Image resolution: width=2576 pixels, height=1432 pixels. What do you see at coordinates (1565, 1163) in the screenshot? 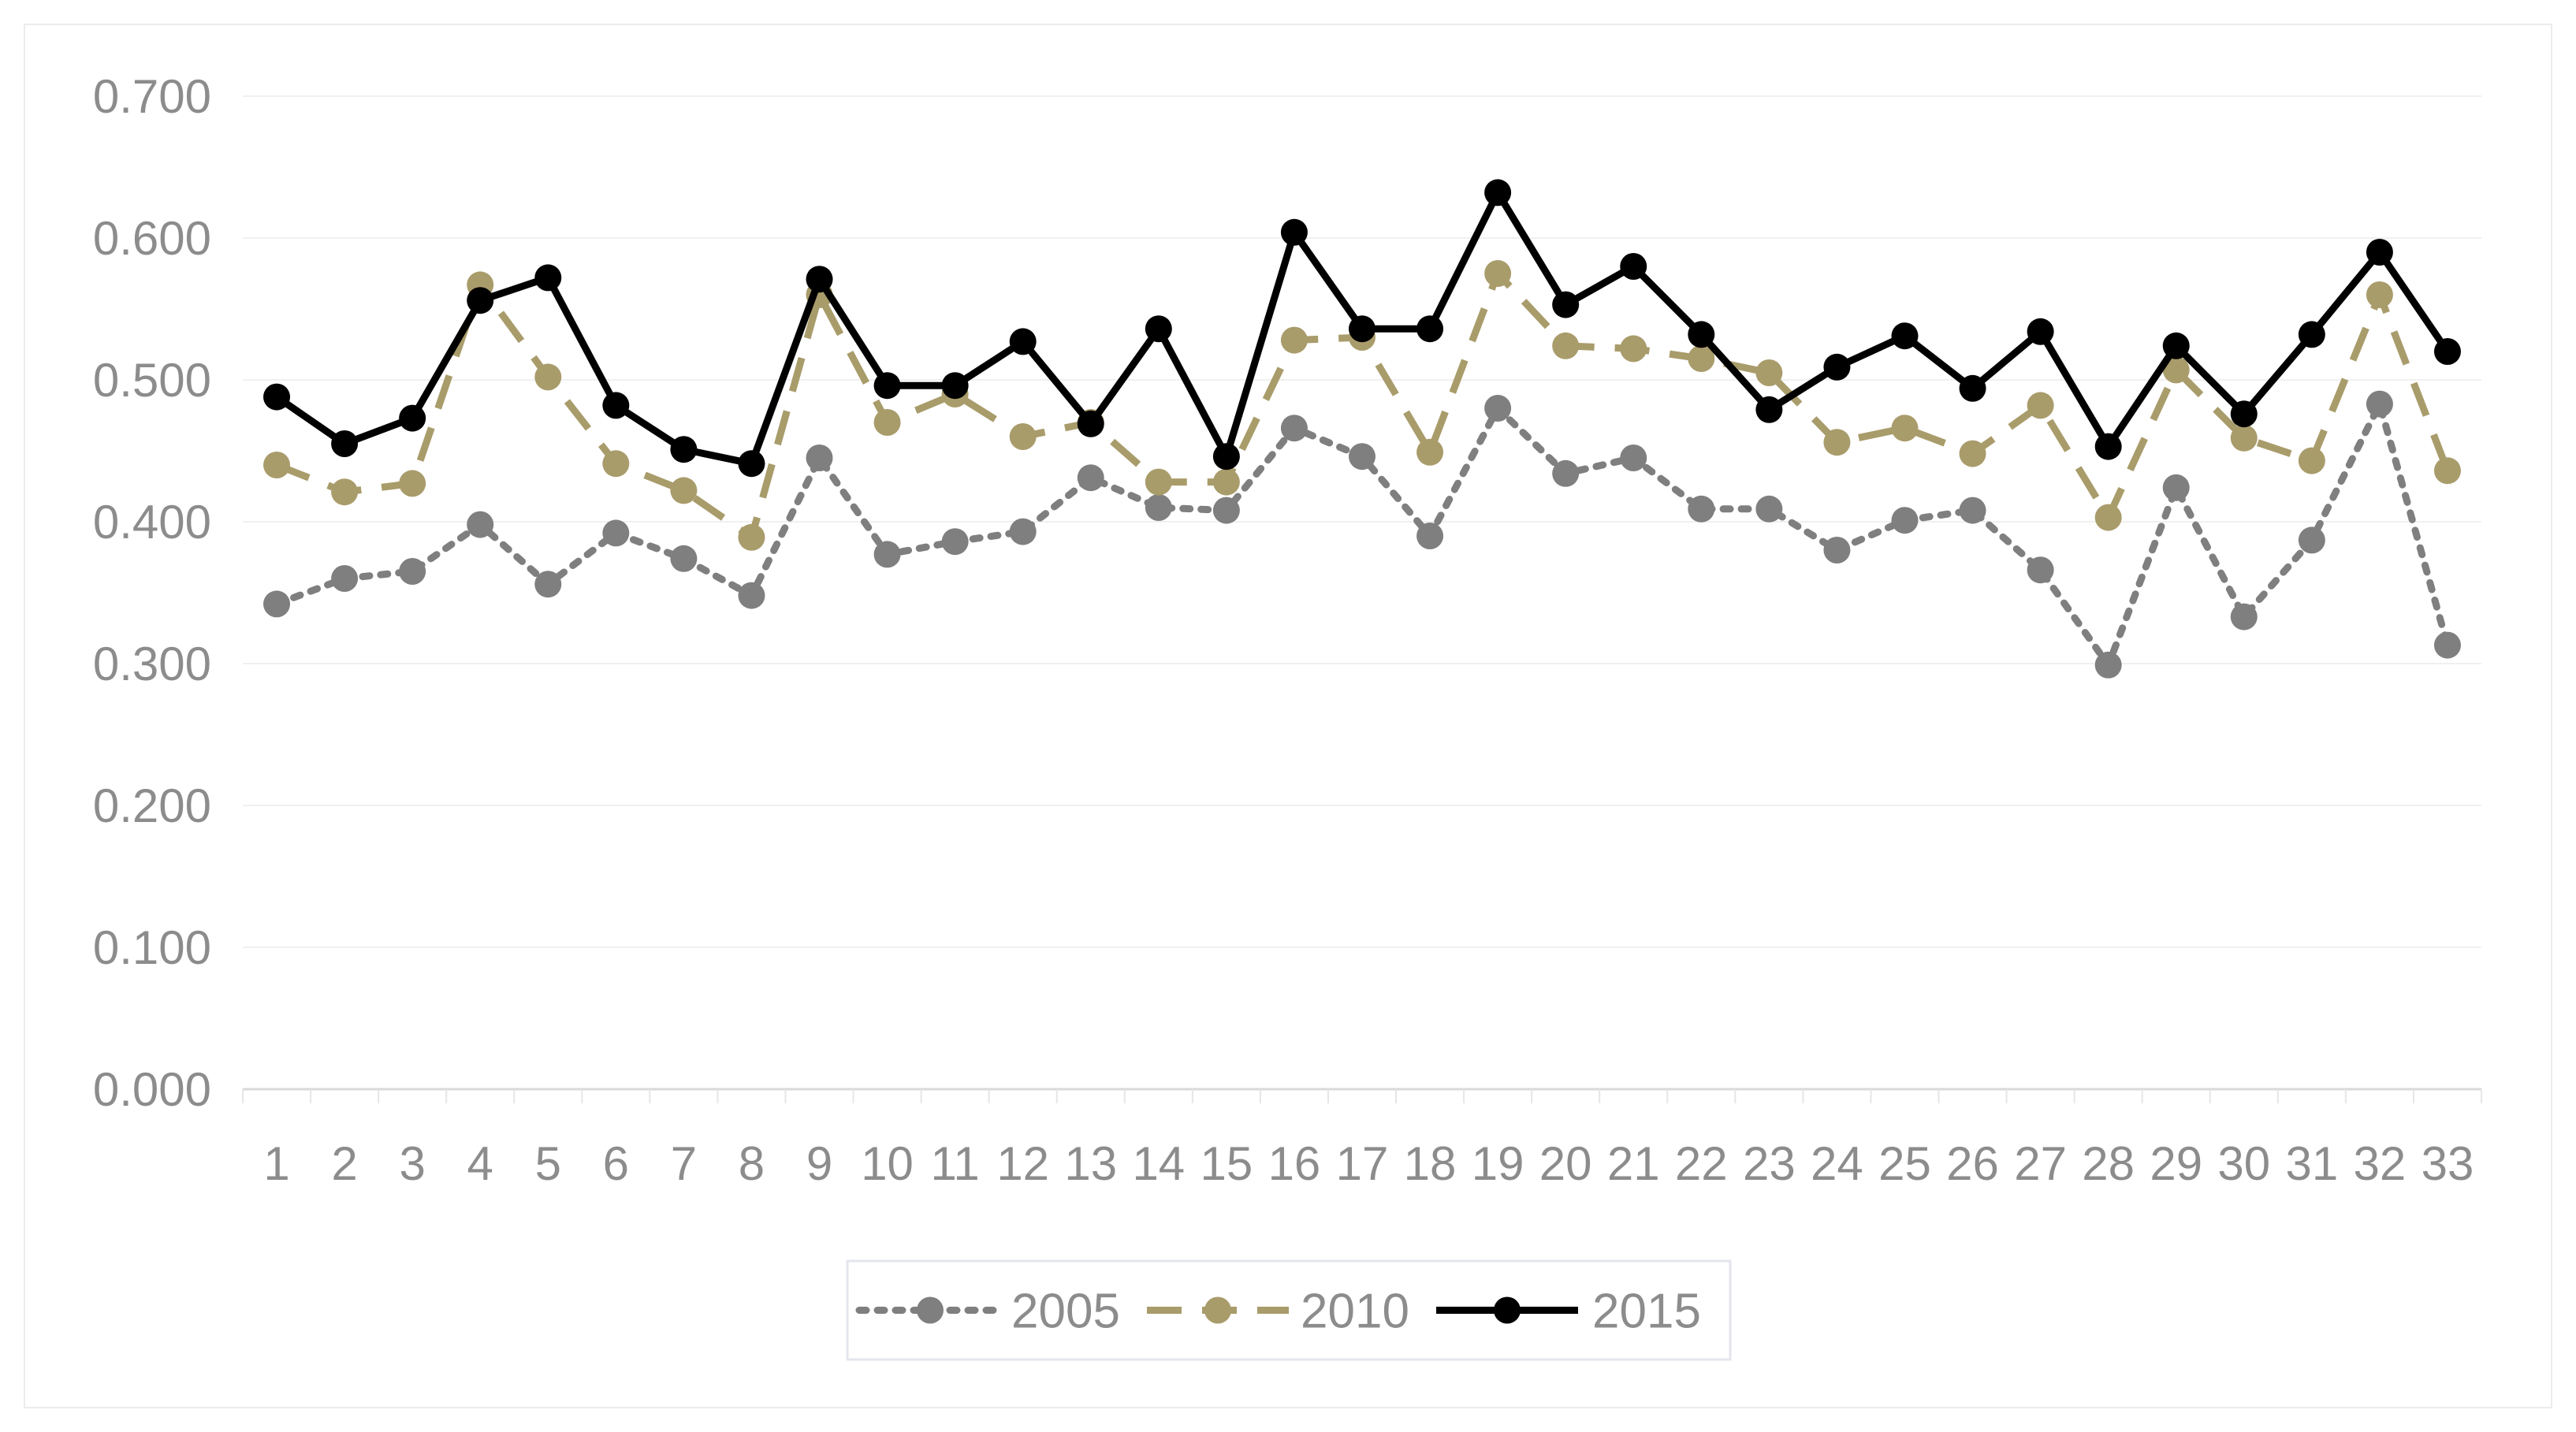
I see `x-tick-label: 20` at bounding box center [1565, 1163].